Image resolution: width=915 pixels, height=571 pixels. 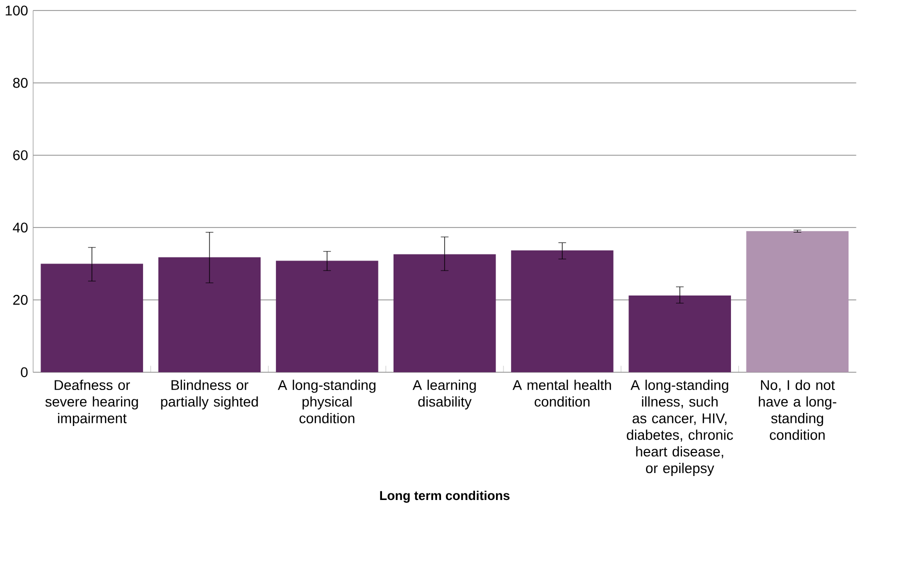 I want to click on x-axis-title: Long term conditions, so click(x=445, y=496).